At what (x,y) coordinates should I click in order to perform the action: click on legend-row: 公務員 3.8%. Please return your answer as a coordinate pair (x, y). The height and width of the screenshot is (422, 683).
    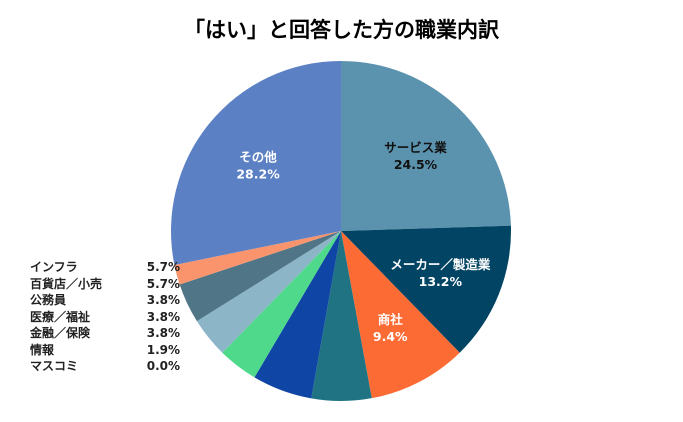
    Looking at the image, I should click on (105, 300).